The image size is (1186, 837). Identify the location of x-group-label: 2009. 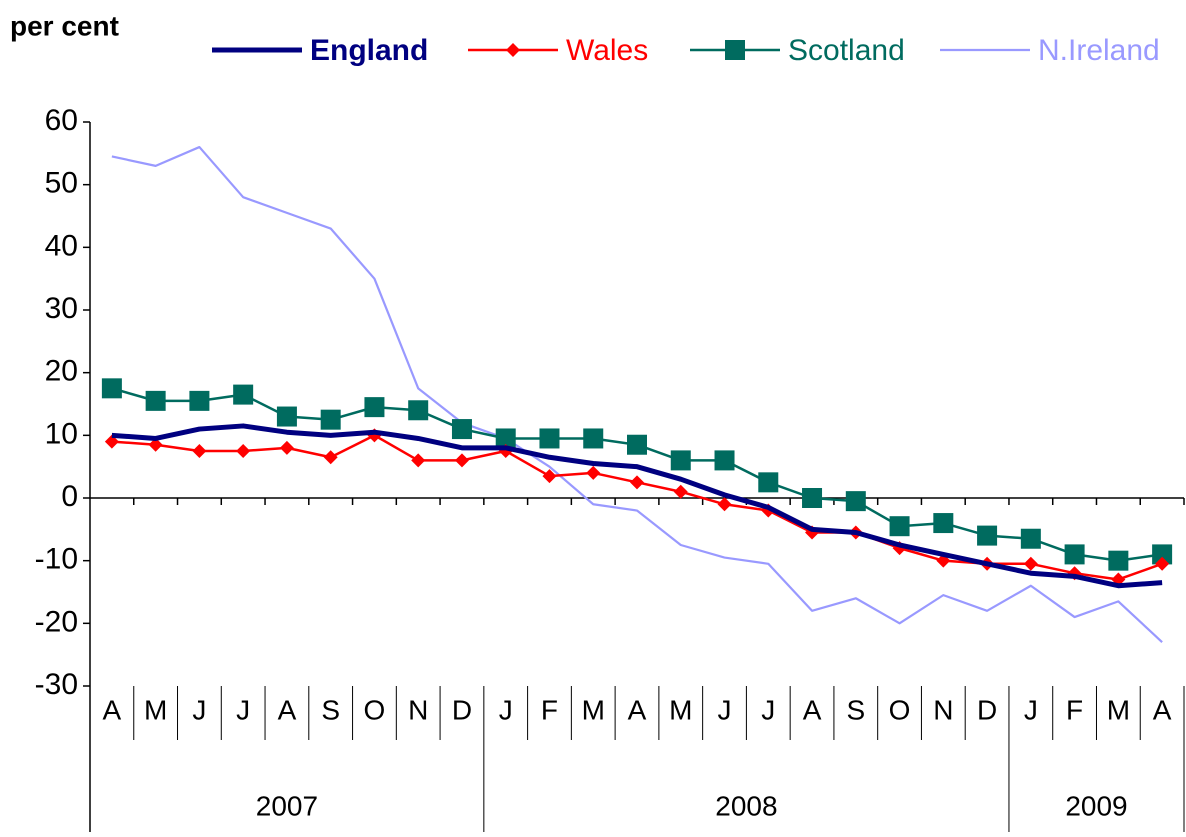
(1096, 805).